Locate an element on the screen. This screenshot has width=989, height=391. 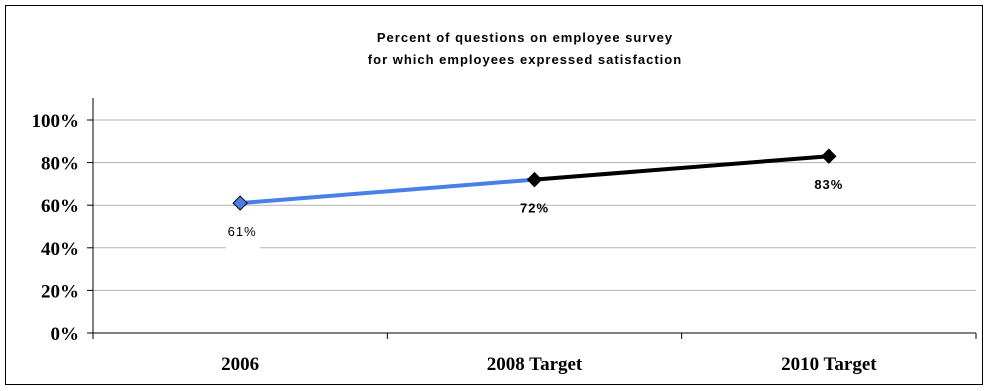
x-tick-label: 2006 is located at coordinates (240, 364).